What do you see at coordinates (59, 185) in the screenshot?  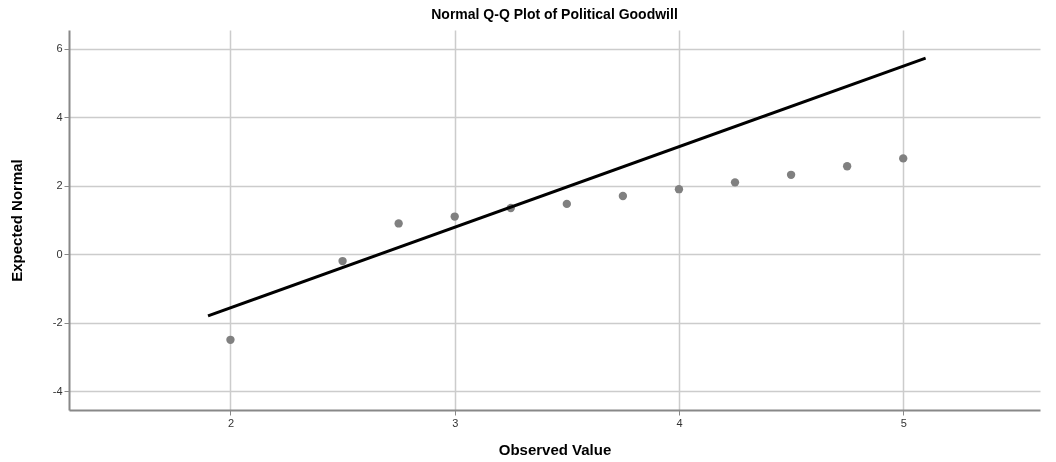 I see `y-tick-label: 2` at bounding box center [59, 185].